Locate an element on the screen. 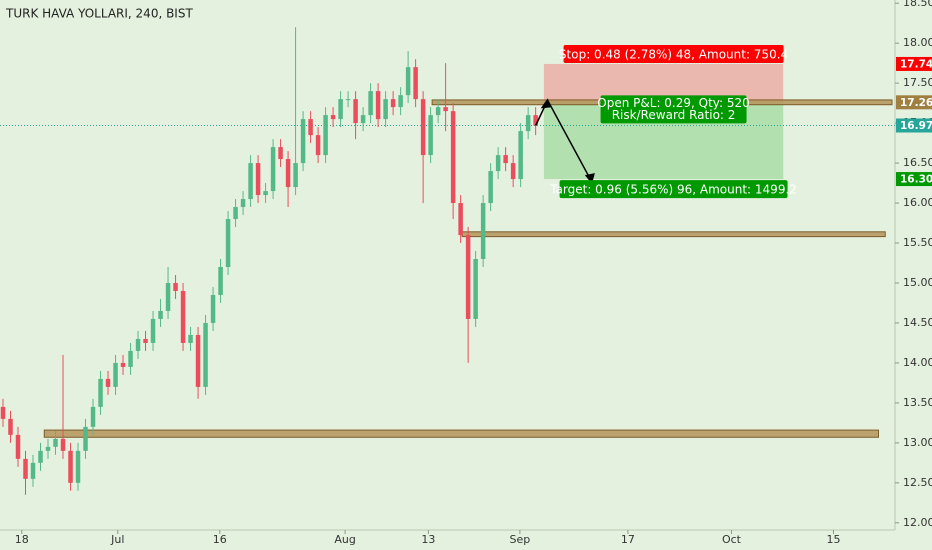  y-tick-label: 15.00 is located at coordinates (917, 282).